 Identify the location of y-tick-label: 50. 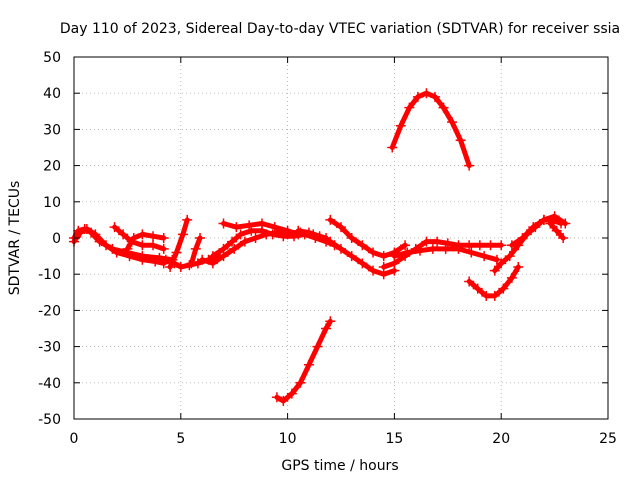
(52, 58).